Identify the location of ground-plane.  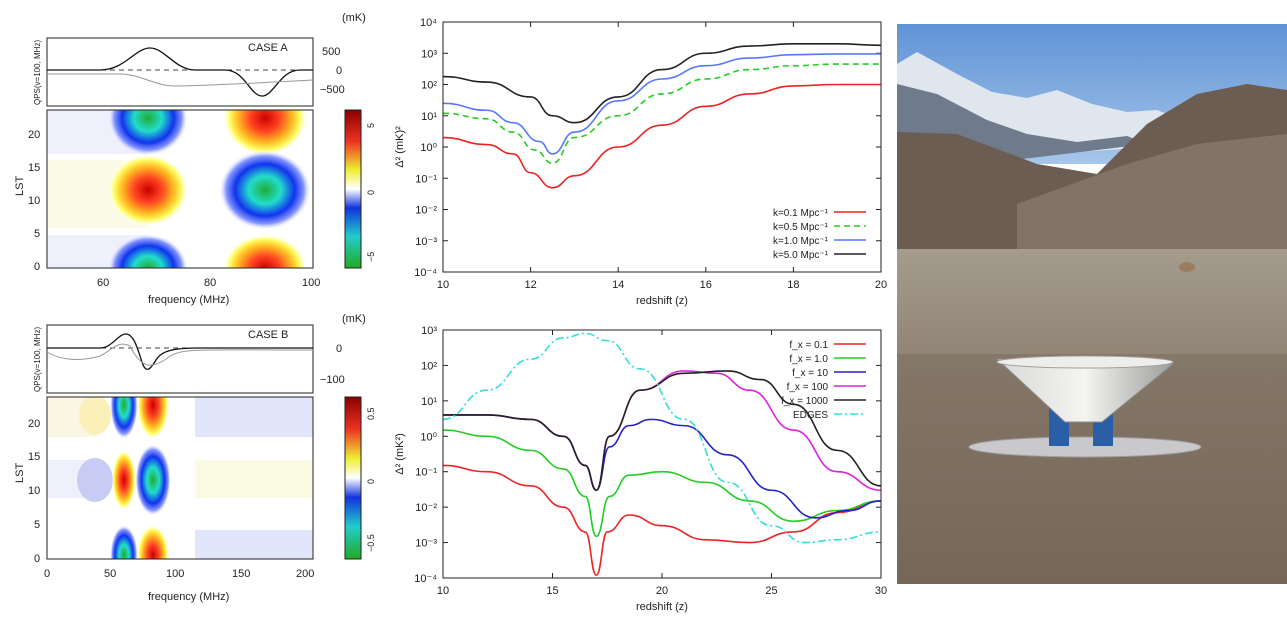
(1085, 447).